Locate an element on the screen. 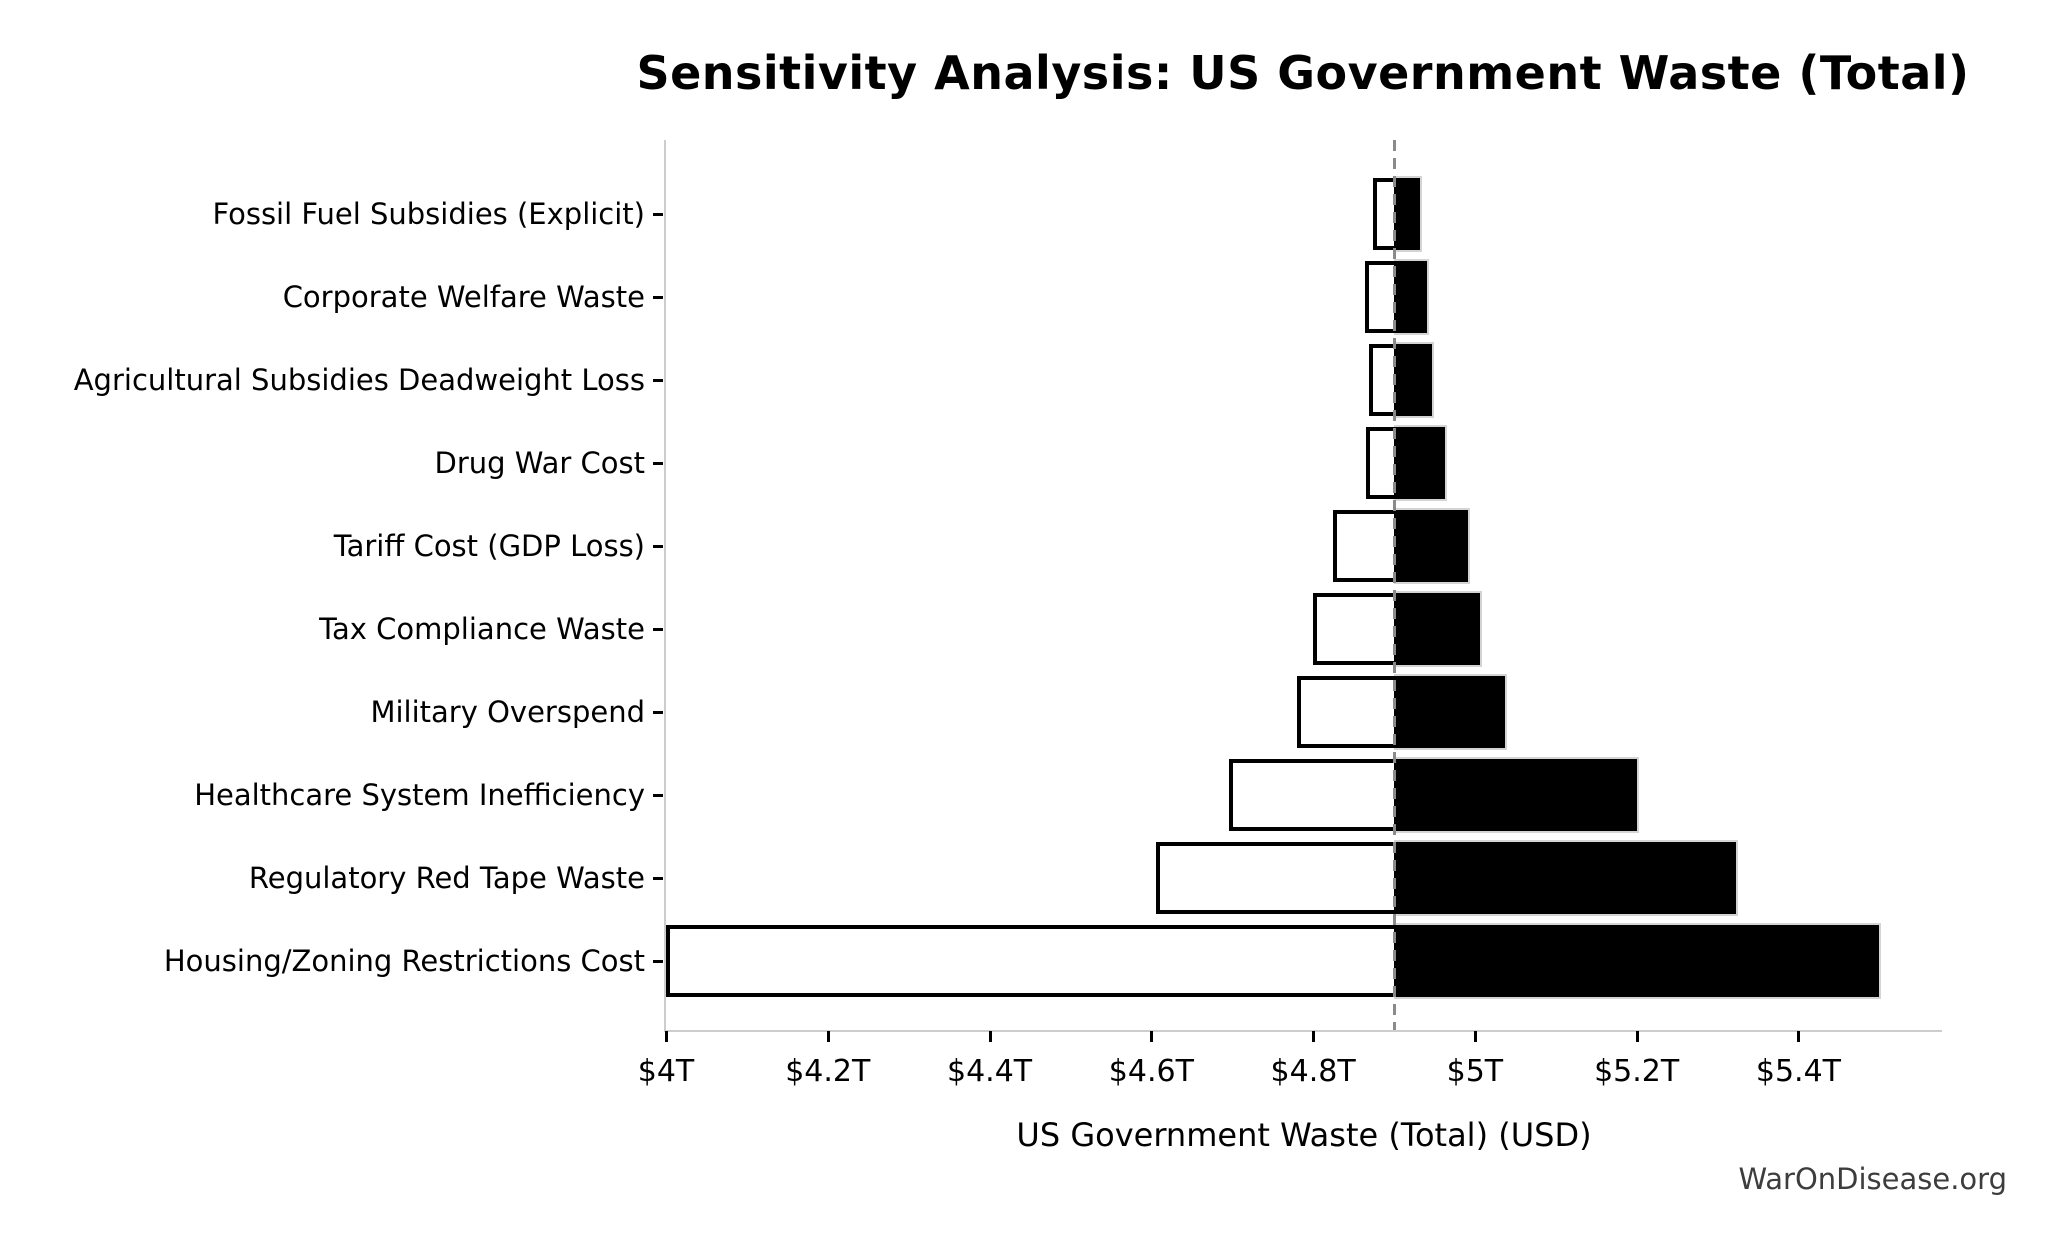  baseline-dashed-line is located at coordinates (1394, 585).